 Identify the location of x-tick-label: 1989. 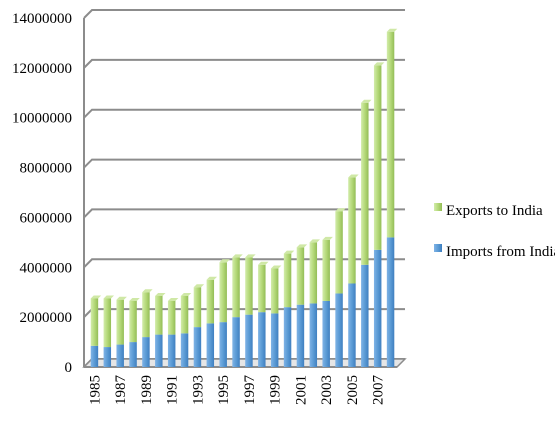
(147, 390).